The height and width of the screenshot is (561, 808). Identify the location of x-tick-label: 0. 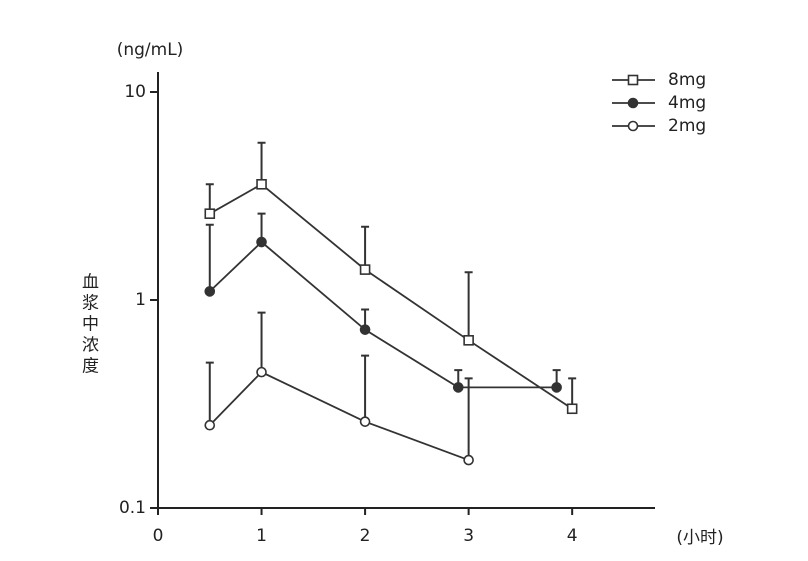
(158, 536).